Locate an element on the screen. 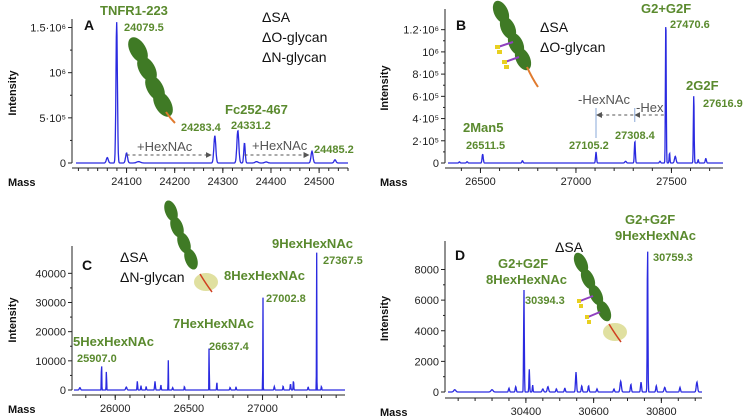 The width and height of the screenshot is (750, 419). y-tick-label: 2·10⁵ is located at coordinates (425, 142).